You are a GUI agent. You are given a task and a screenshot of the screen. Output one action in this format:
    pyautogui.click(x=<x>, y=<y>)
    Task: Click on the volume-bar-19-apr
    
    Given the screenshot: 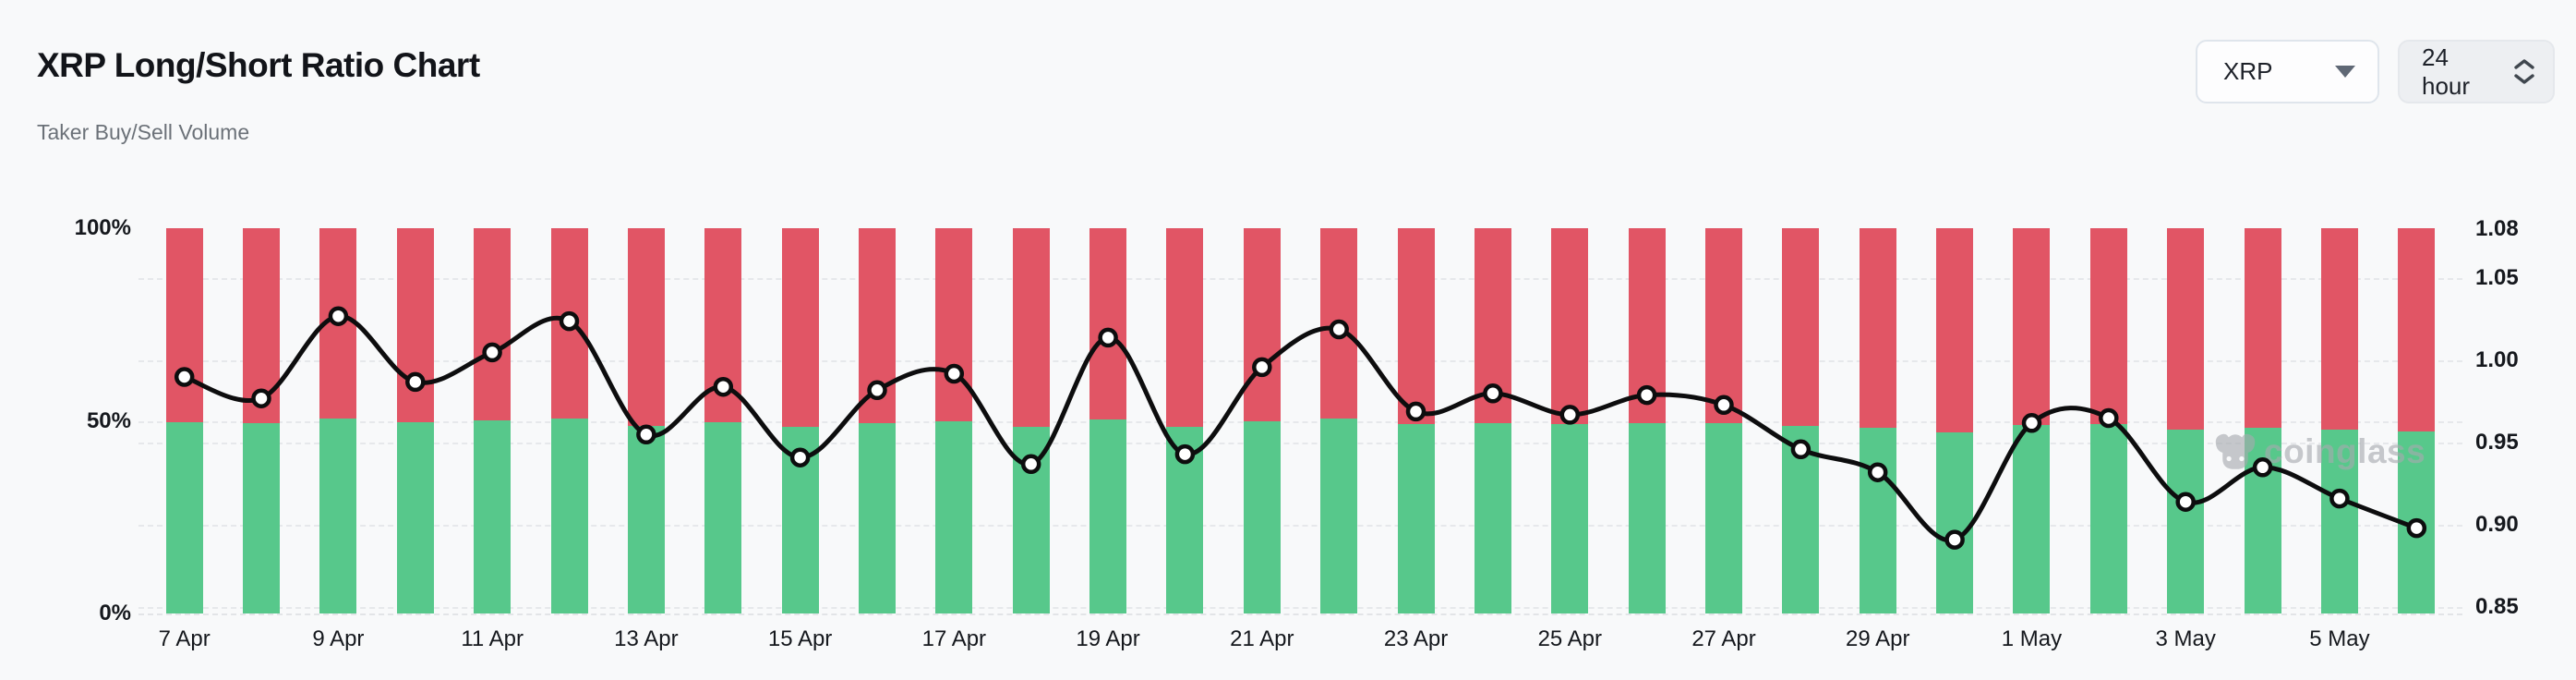 What is the action you would take?
    pyautogui.click(x=1108, y=420)
    